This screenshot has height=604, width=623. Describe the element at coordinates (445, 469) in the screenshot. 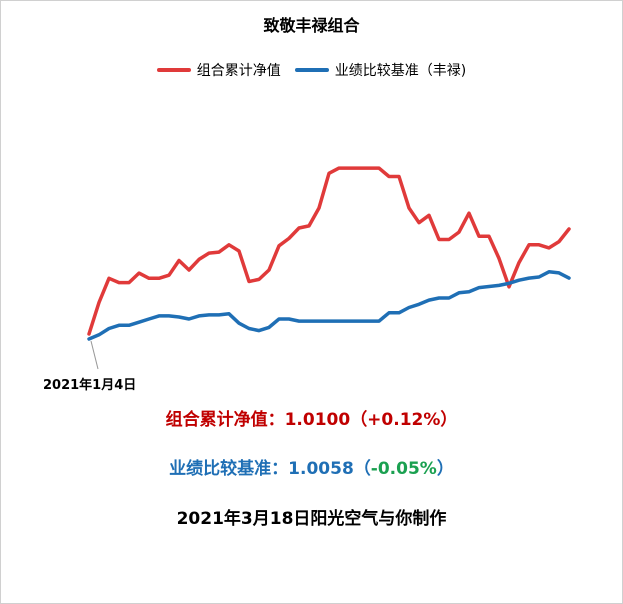

I see `bench-paren-close: ）` at that location.